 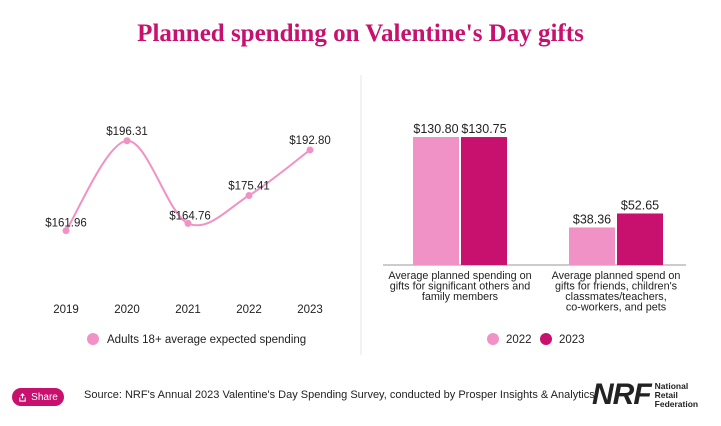 What do you see at coordinates (676, 403) in the screenshot?
I see `logo-word: Federation` at bounding box center [676, 403].